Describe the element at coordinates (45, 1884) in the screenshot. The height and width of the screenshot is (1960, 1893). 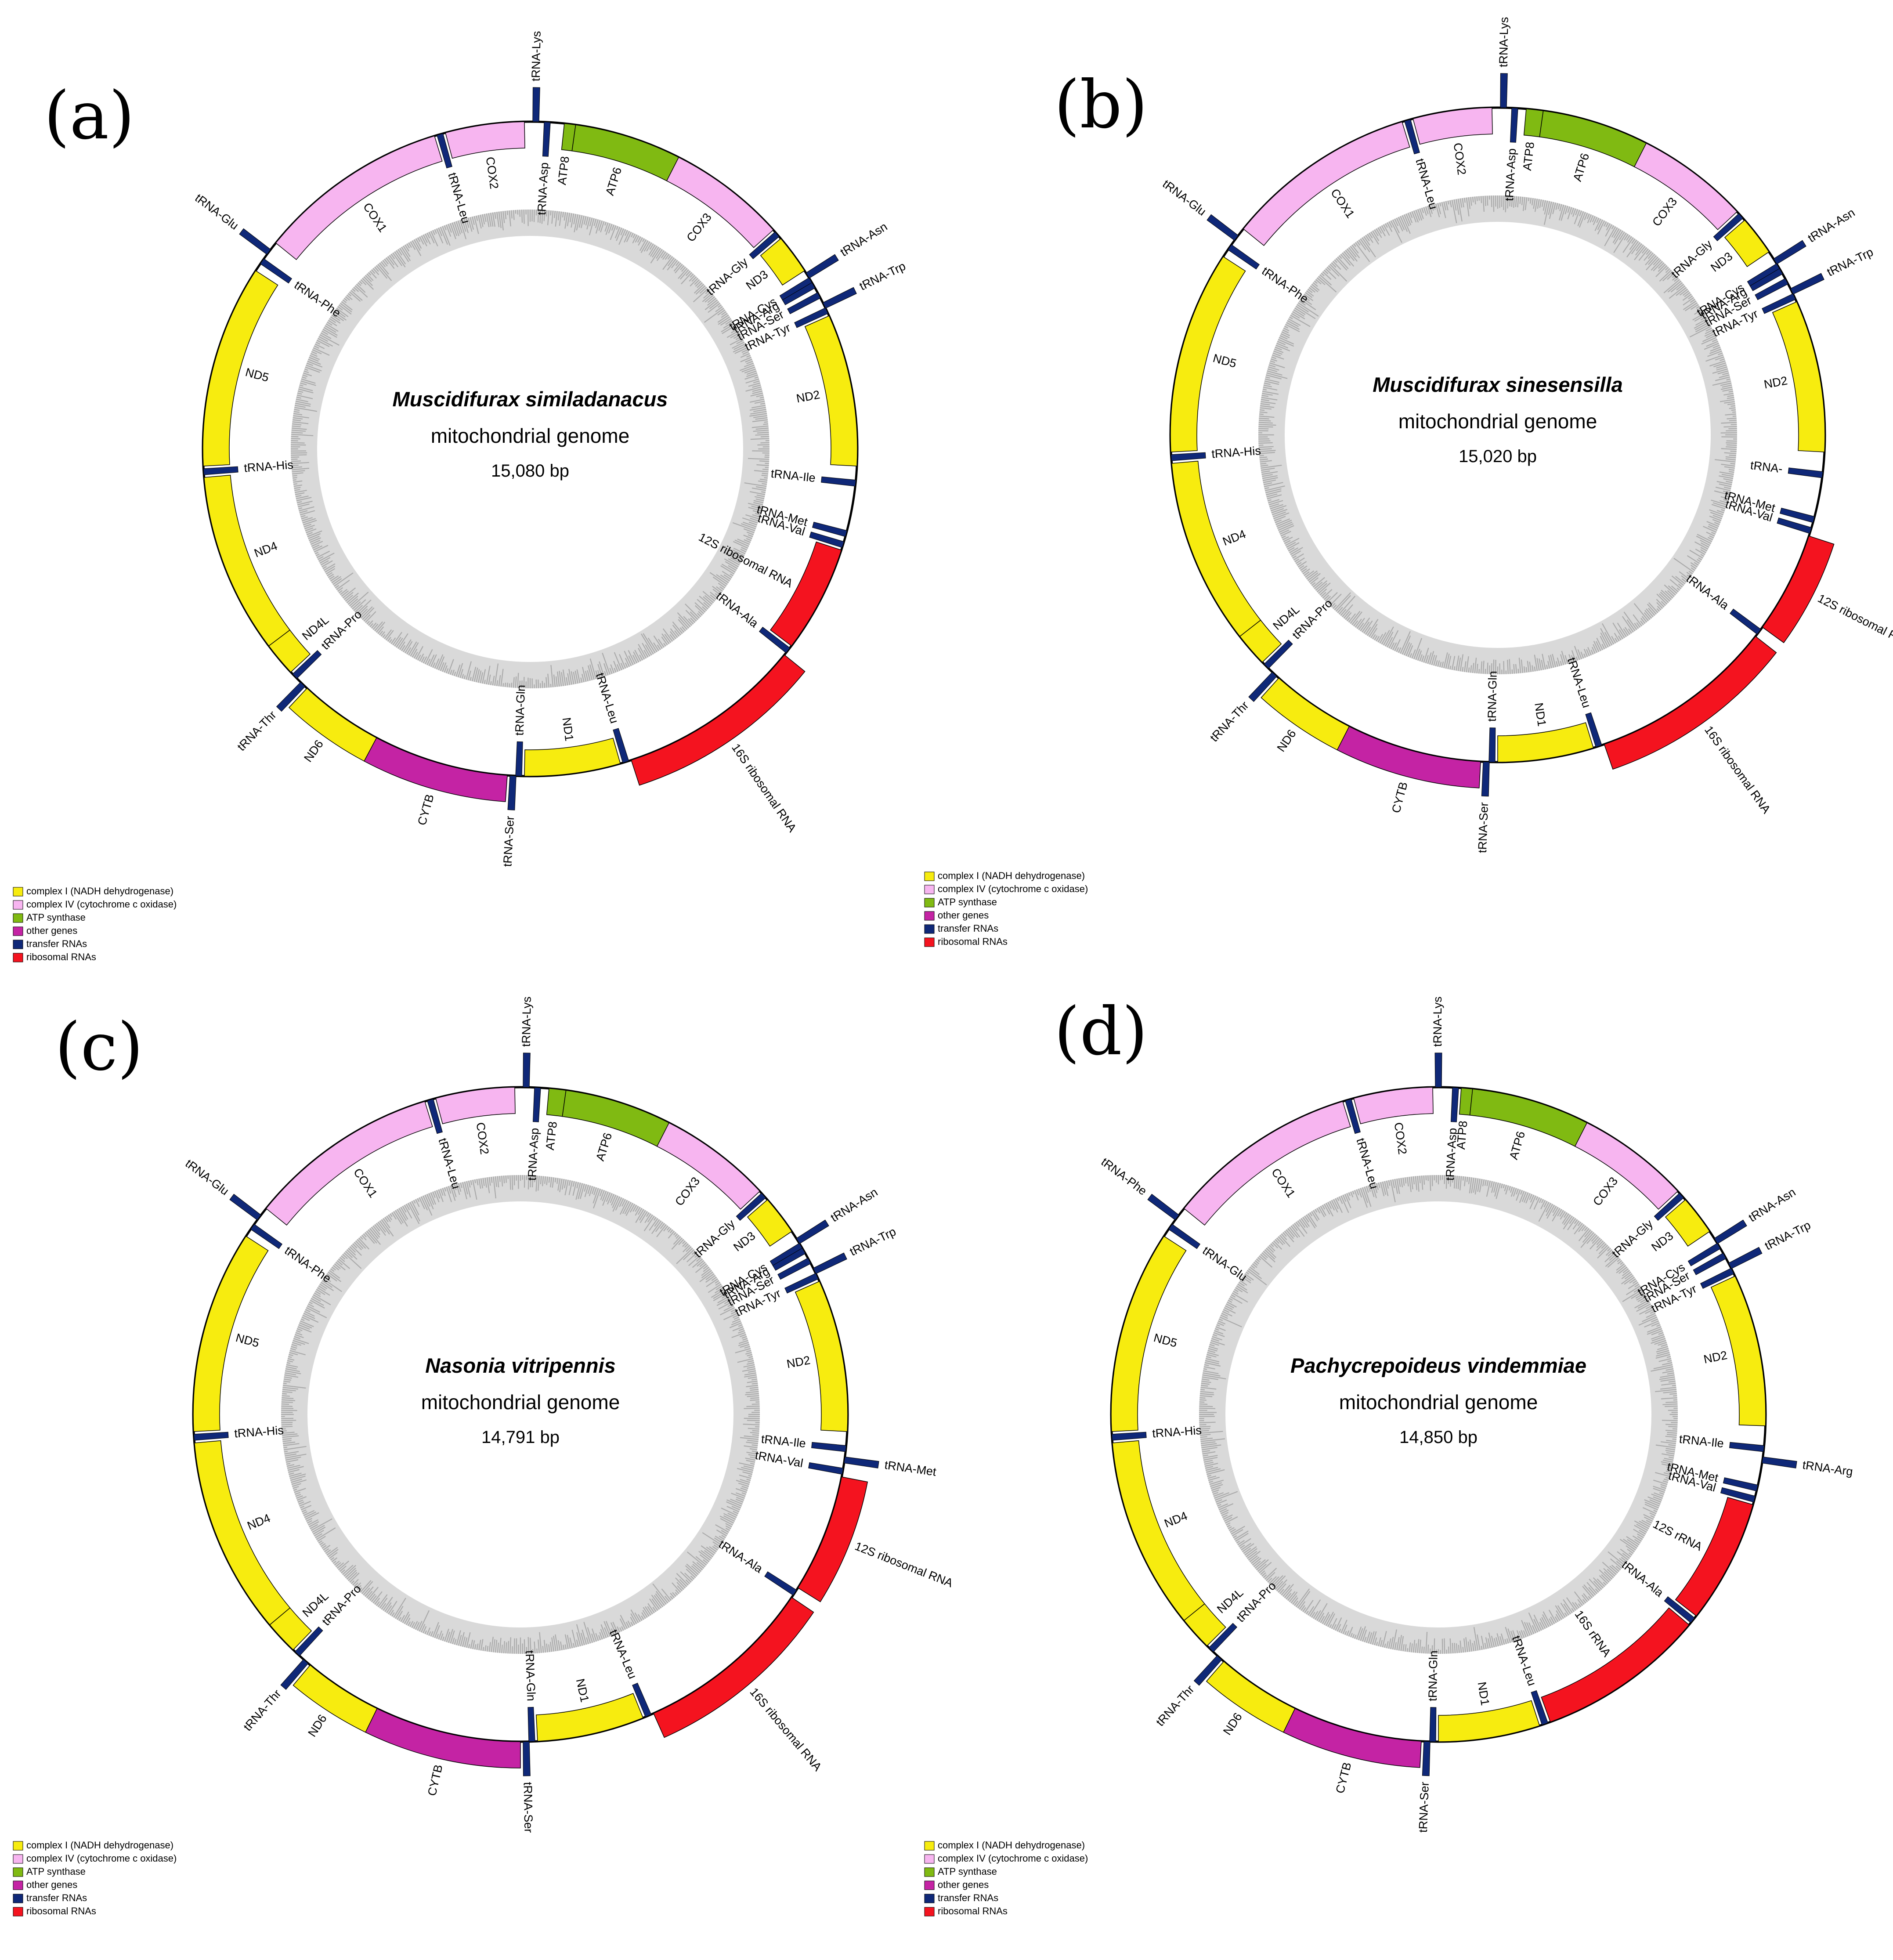
I see `legend-item-other: other genes` at that location.